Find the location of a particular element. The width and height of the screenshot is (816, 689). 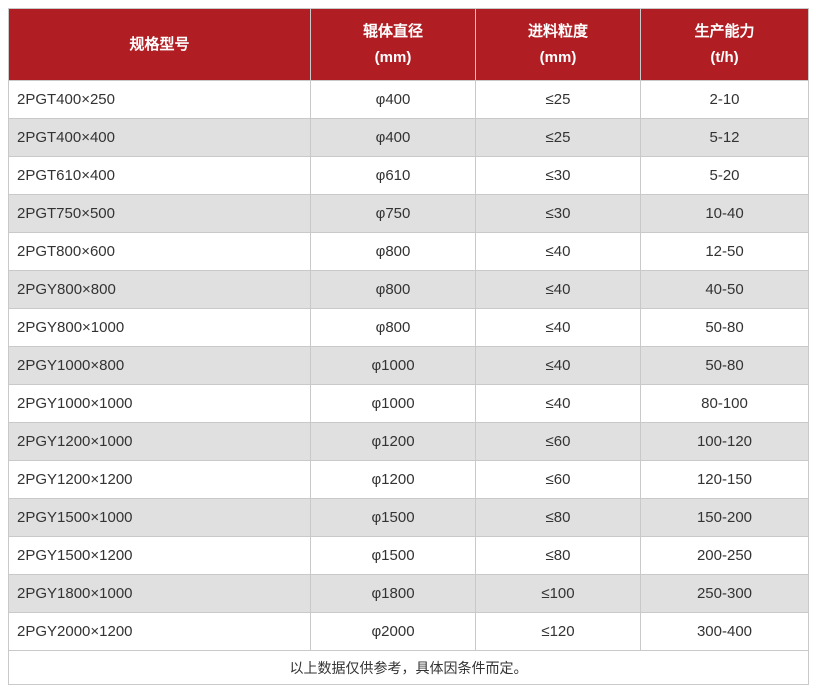

model-cell: 2PGT750×500 is located at coordinates (159, 213).